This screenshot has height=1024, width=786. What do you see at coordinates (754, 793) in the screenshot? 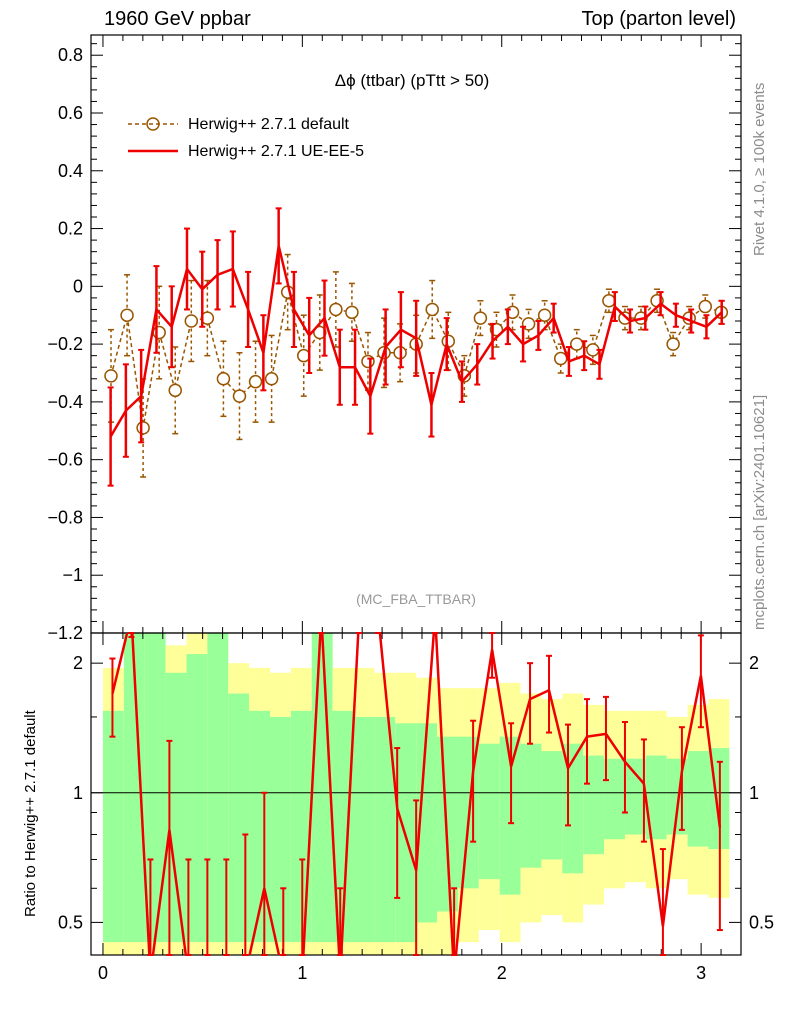
I see `ratio-y-tick-label-right: 1` at bounding box center [754, 793].